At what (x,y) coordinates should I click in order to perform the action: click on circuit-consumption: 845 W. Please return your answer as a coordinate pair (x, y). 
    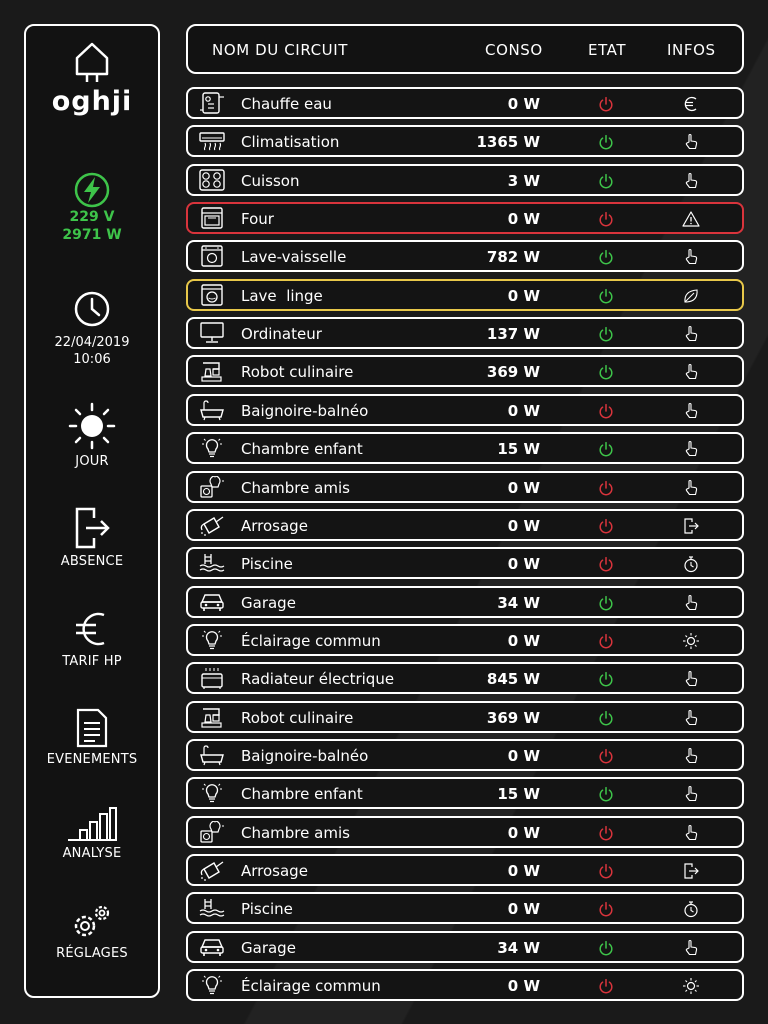
    Looking at the image, I should click on (513, 679).